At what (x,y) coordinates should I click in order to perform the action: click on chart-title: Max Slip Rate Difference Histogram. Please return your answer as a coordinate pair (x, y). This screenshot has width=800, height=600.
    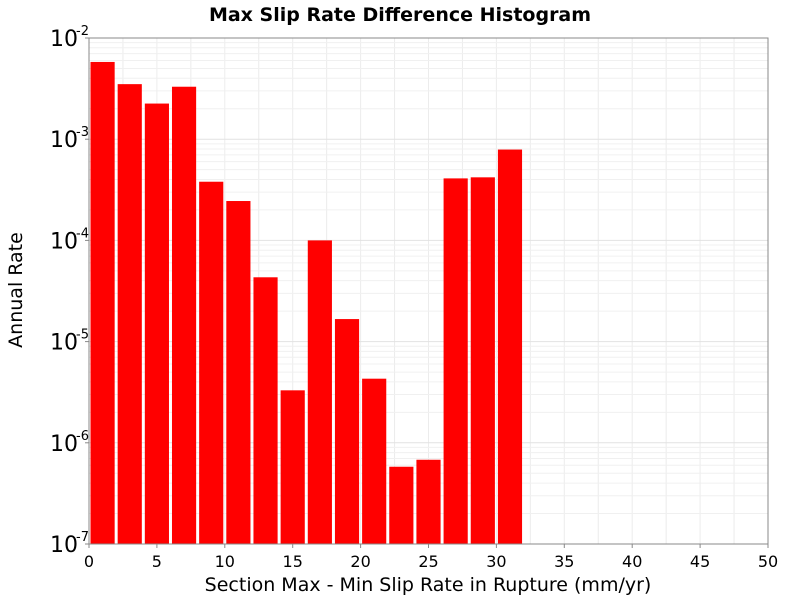
    Looking at the image, I should click on (400, 15).